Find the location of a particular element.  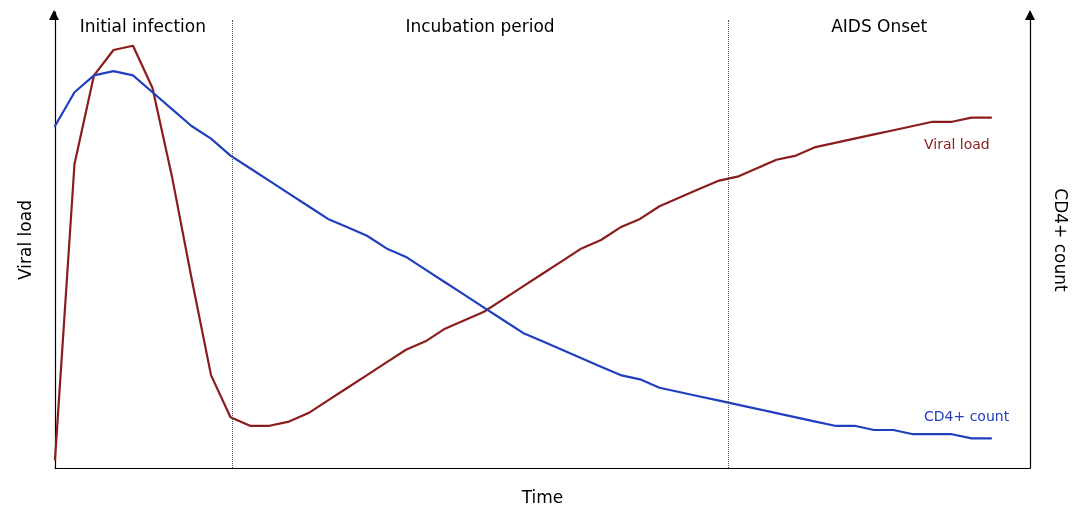

x-axis-title: Time is located at coordinates (542, 496).